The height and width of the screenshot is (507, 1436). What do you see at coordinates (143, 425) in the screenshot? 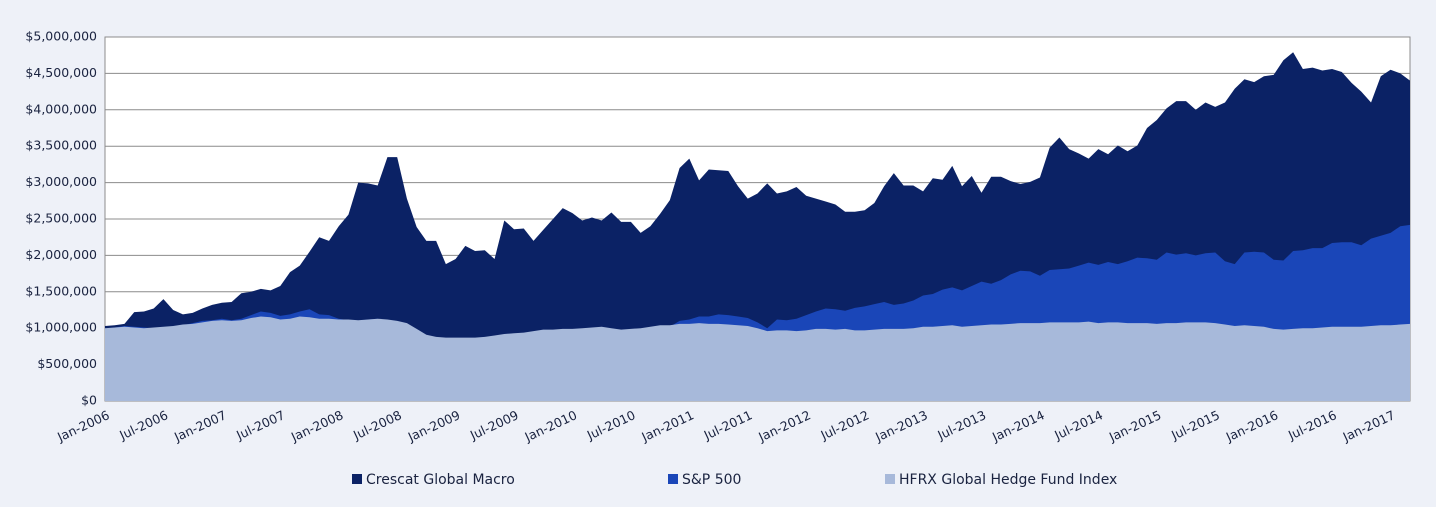
I see `x-tick-label: Jul-2006` at bounding box center [143, 425].